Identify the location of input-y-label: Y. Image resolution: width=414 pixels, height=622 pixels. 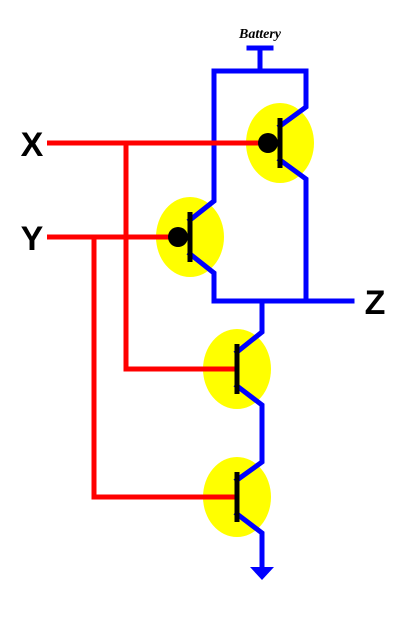
(32, 239).